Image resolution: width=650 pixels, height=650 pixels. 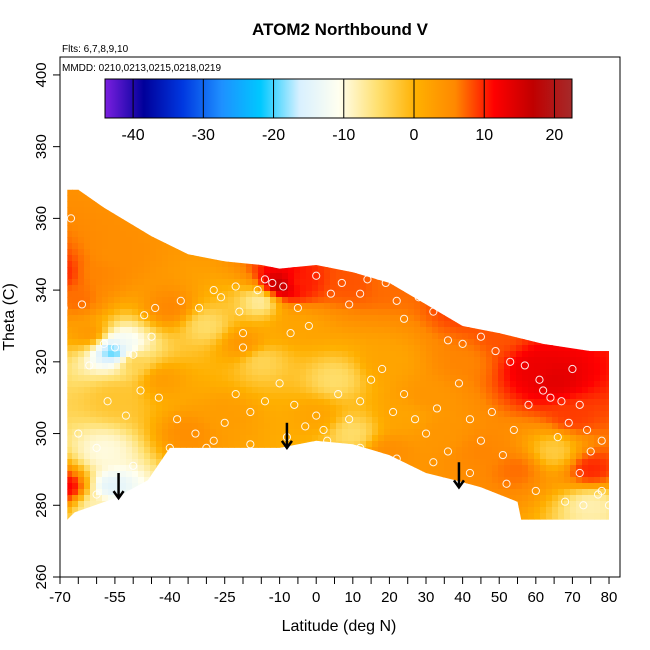 What do you see at coordinates (340, 29) in the screenshot?
I see `chart-title: ATOM2 Northbound V` at bounding box center [340, 29].